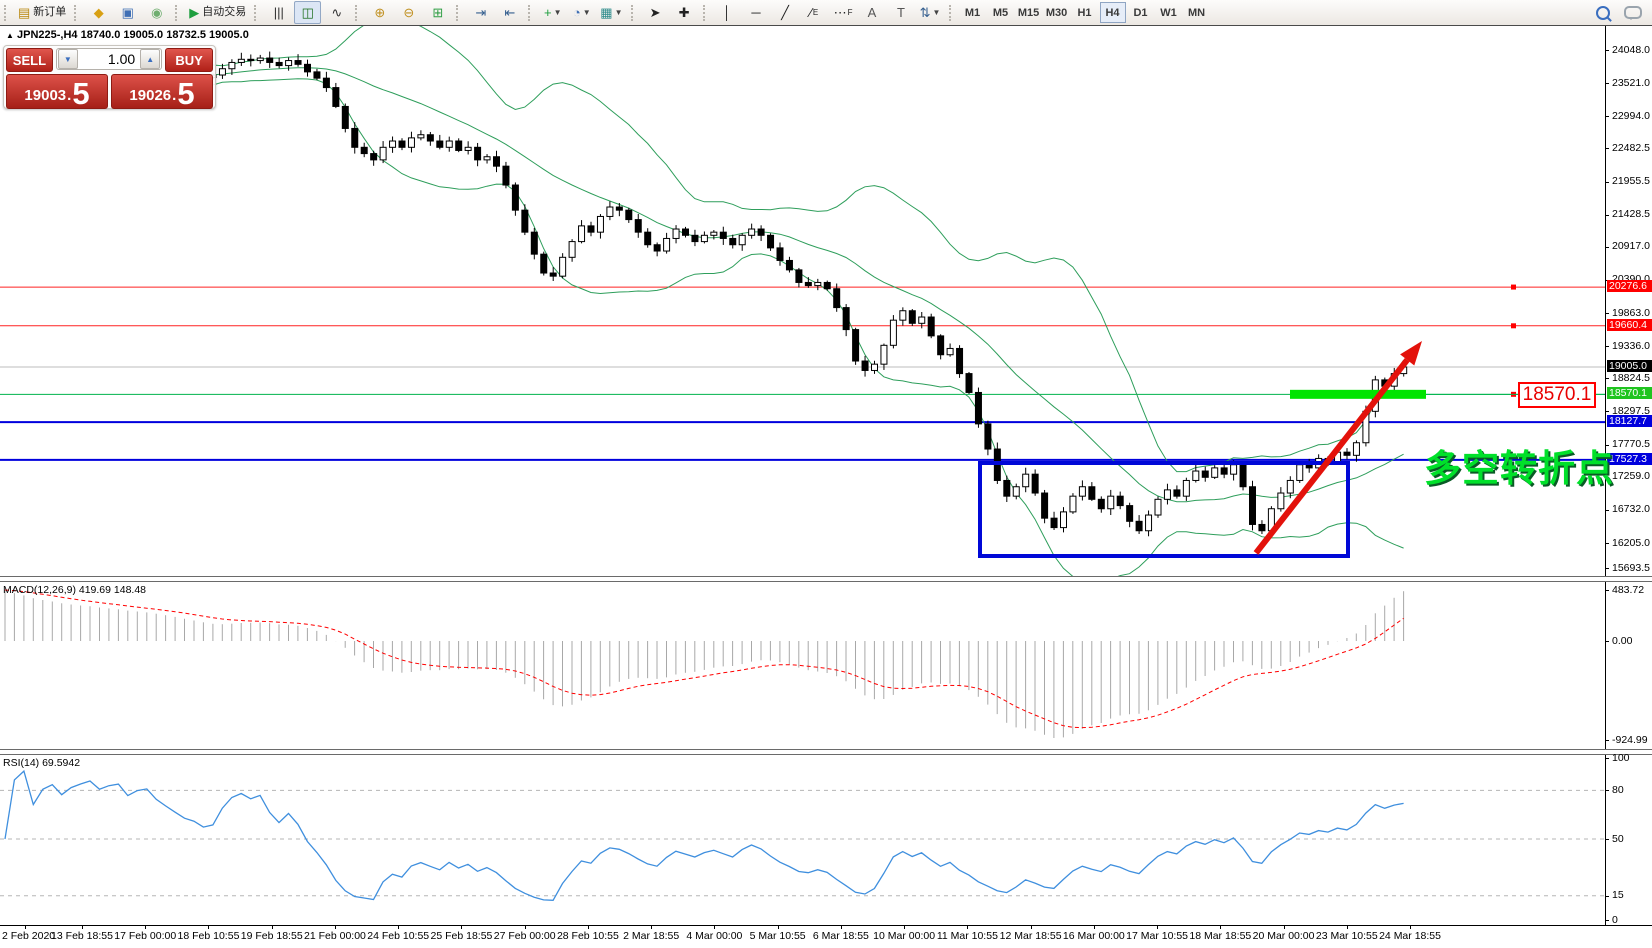 This screenshot has height=948, width=1652. I want to click on line-chart-icon: ∿, so click(336, 12).